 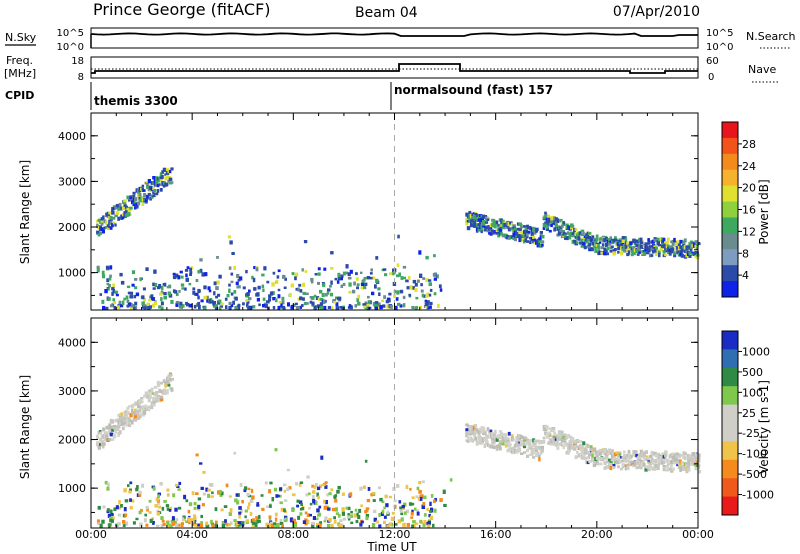 What do you see at coordinates (72, 391) in the screenshot?
I see `velocity-panel-y-tick-label: 3000` at bounding box center [72, 391].